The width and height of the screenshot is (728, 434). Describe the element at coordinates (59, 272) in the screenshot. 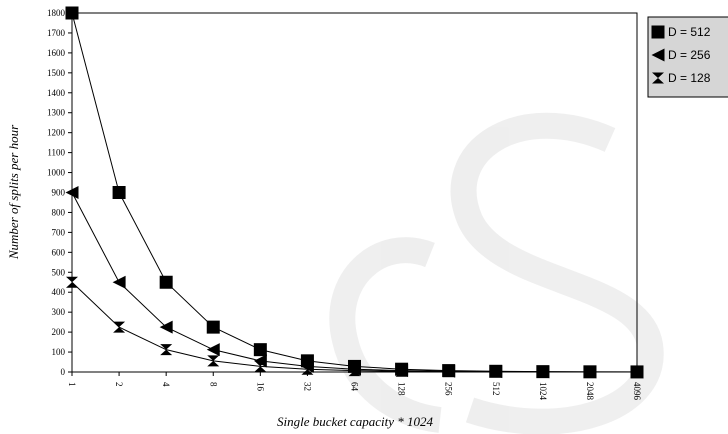

I see `y-tick-label: 500` at that location.